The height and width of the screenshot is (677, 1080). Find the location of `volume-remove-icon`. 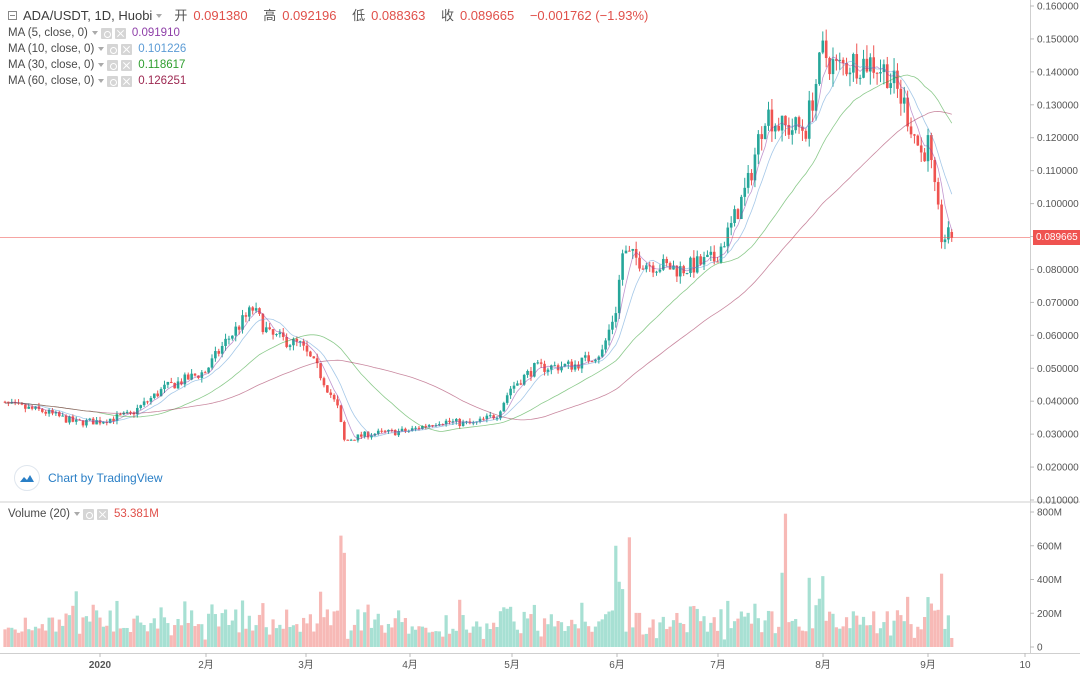

volume-remove-icon is located at coordinates (103, 514).